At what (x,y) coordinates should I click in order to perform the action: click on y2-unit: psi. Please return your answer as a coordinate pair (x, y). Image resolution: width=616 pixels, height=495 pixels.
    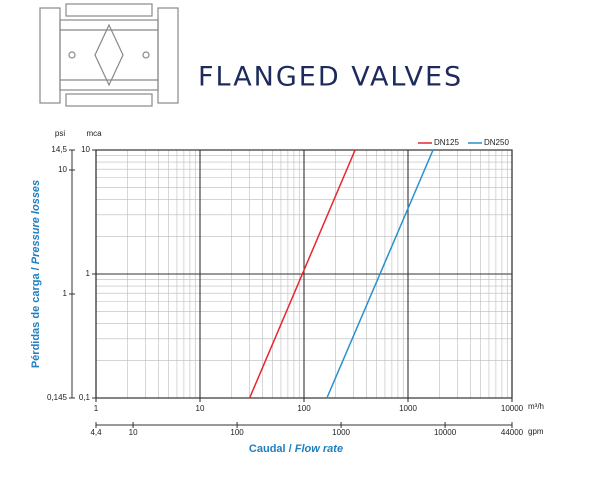
    Looking at the image, I should click on (60, 133).